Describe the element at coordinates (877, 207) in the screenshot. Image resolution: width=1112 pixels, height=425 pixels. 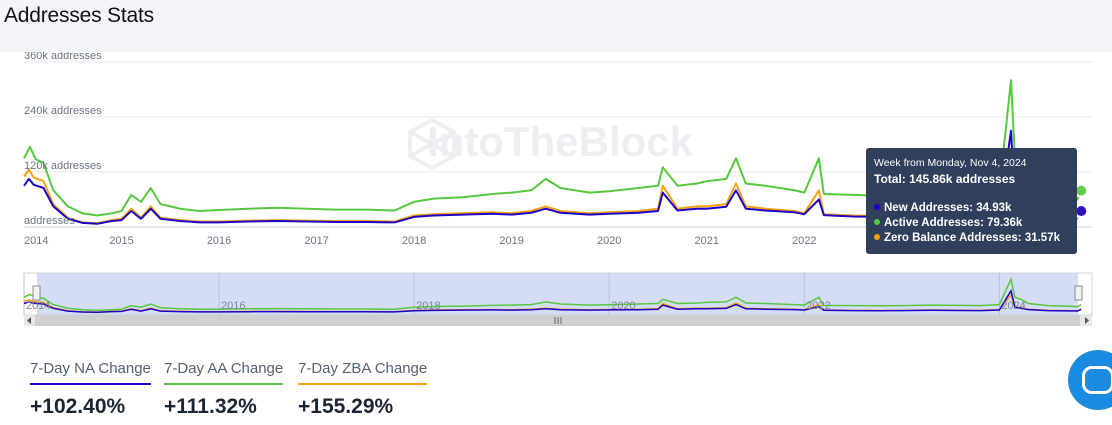
I see `new-dot-icon` at that location.